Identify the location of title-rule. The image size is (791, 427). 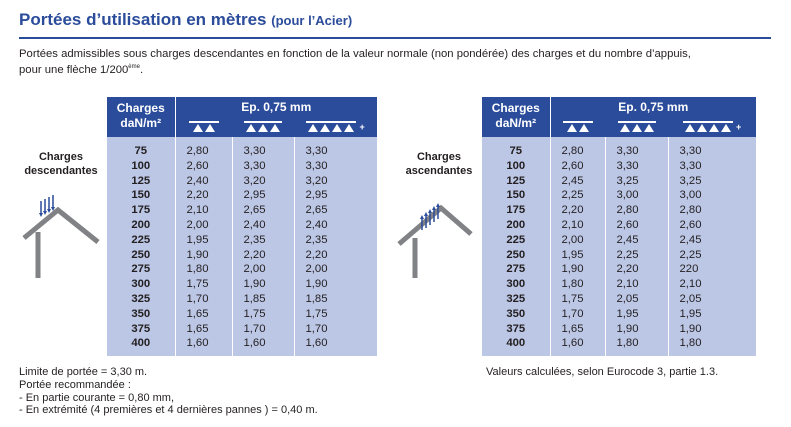
(395, 38).